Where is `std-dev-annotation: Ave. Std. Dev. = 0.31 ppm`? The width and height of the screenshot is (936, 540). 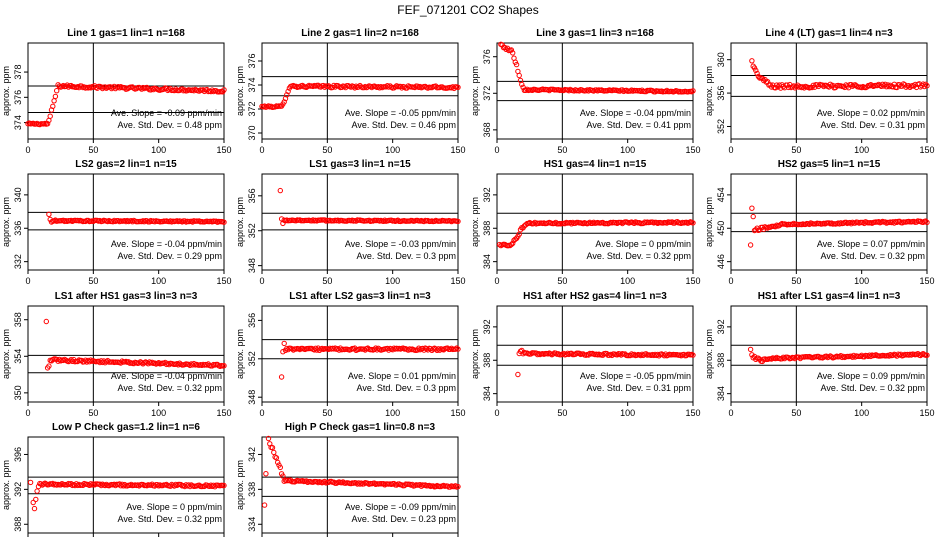
std-dev-annotation: Ave. Std. Dev. = 0.31 ppm is located at coordinates (873, 125).